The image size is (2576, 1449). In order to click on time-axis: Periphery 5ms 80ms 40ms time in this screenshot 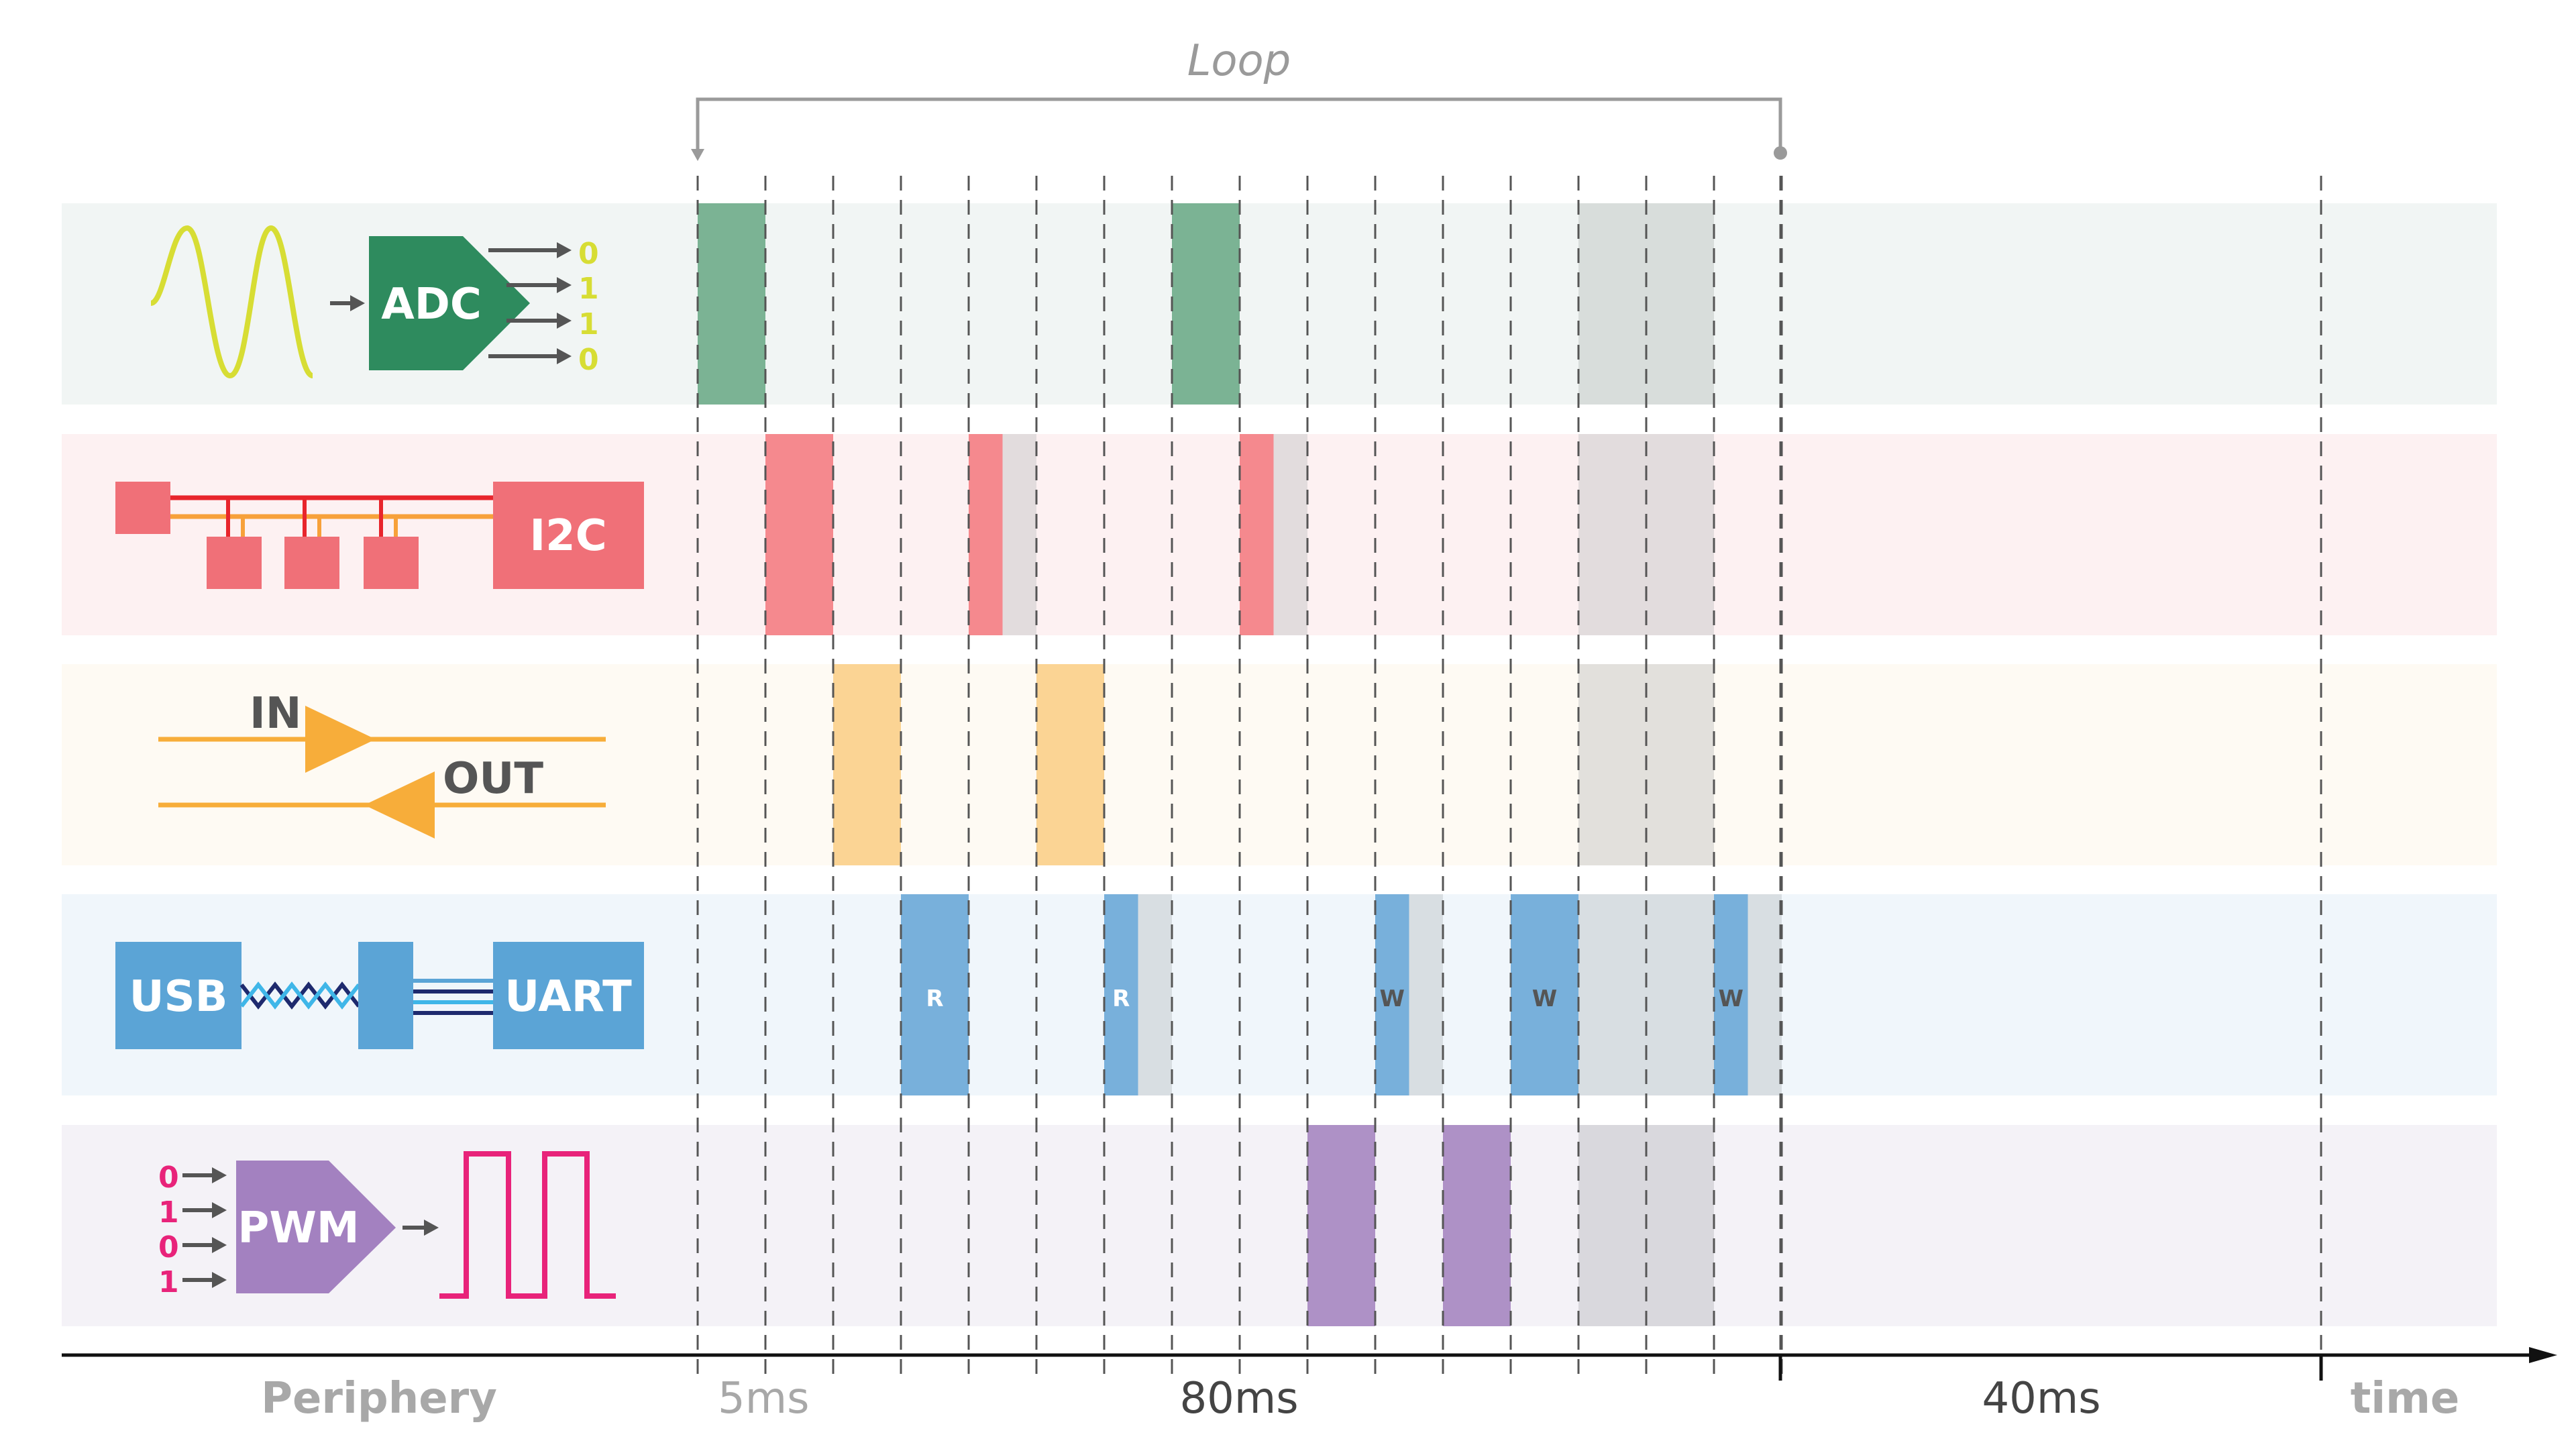, I will do `click(1309, 1385)`.